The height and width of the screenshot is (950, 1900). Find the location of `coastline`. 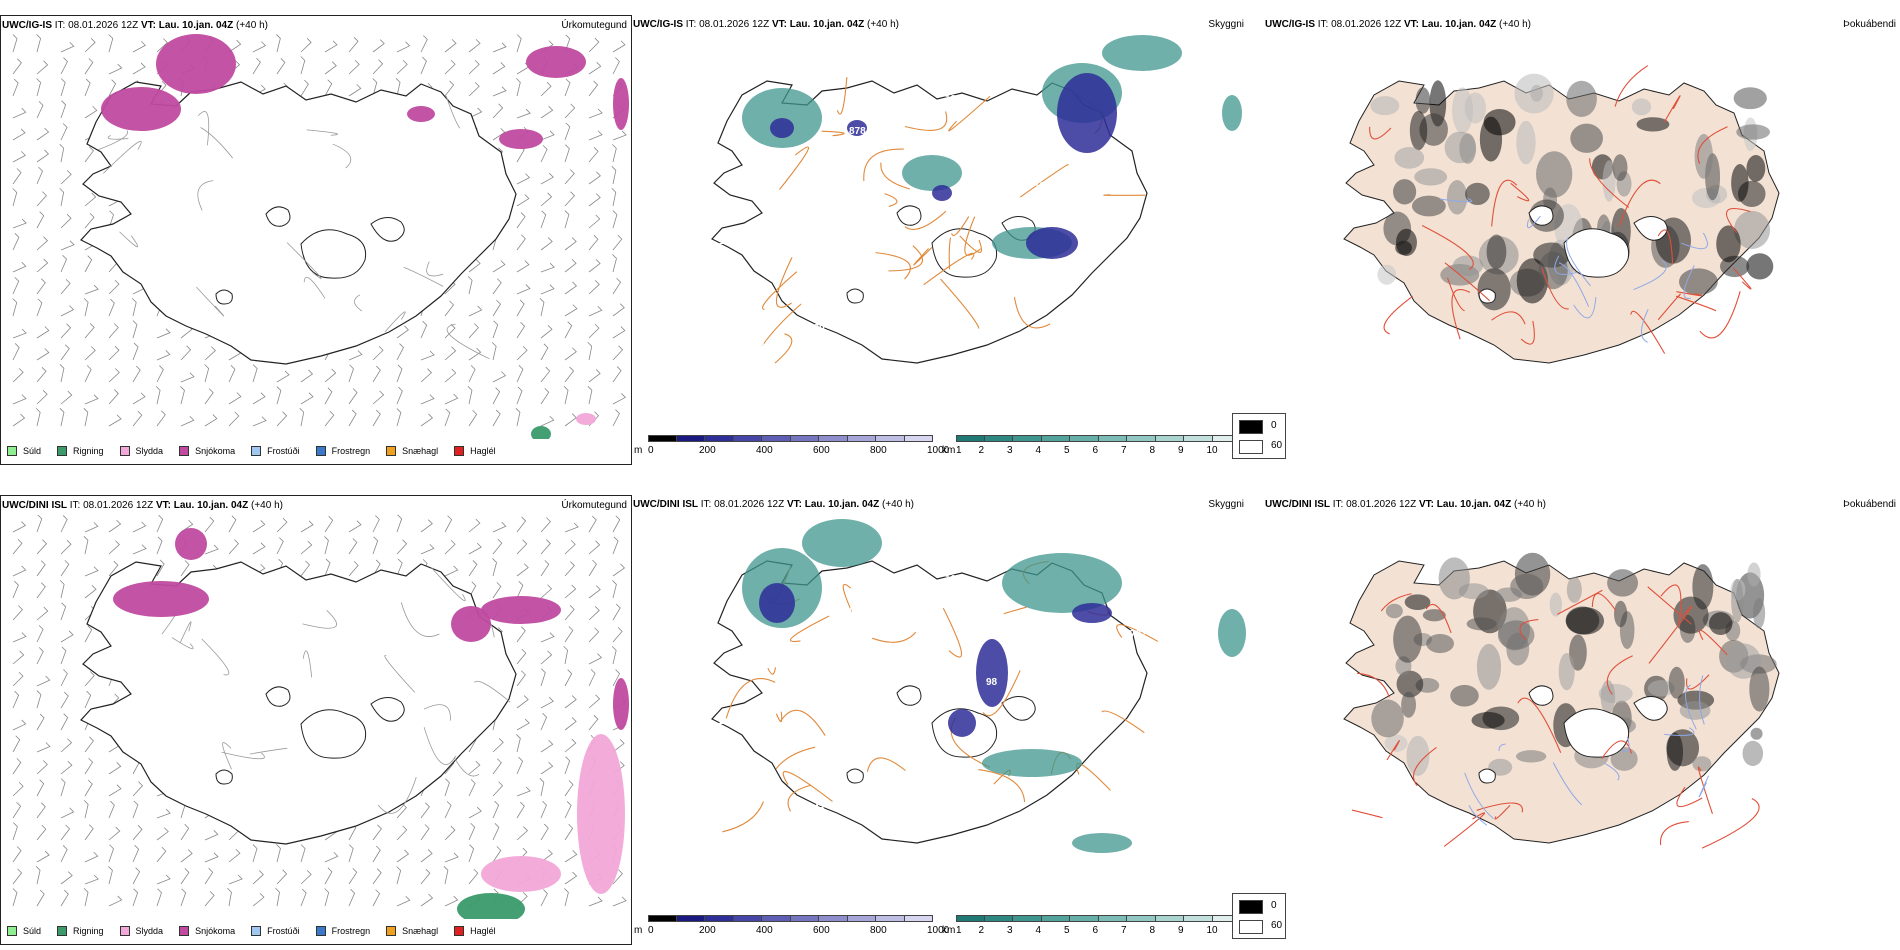

coastline is located at coordinates (298, 223).